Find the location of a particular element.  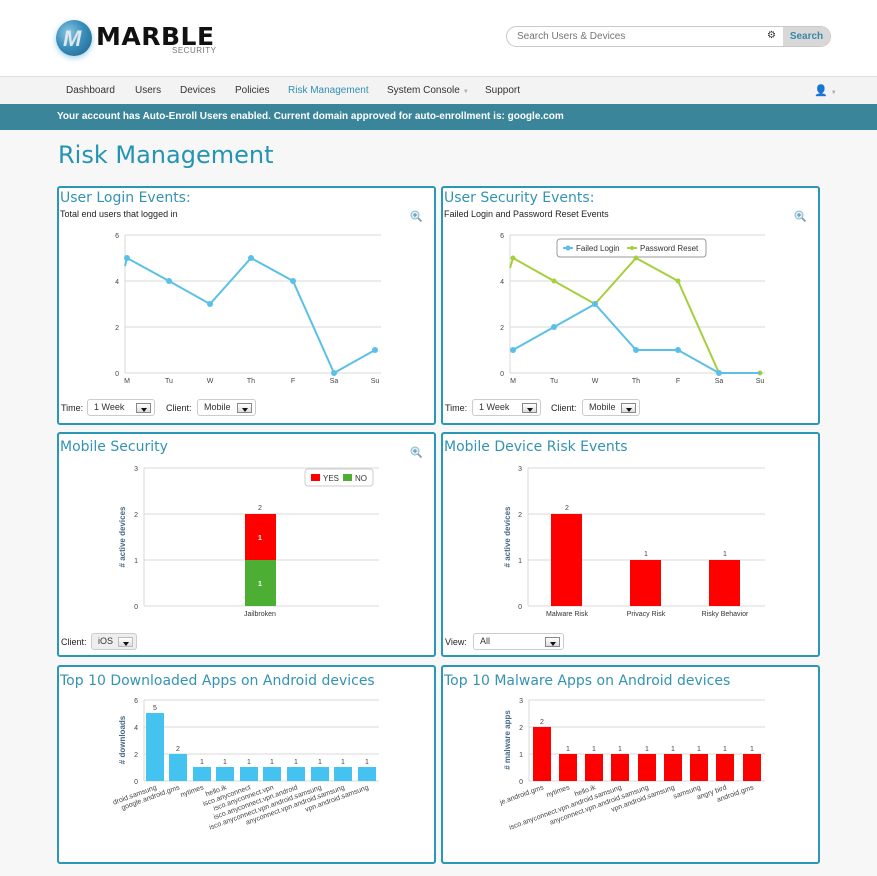

client-label: Client: is located at coordinates (179, 408).